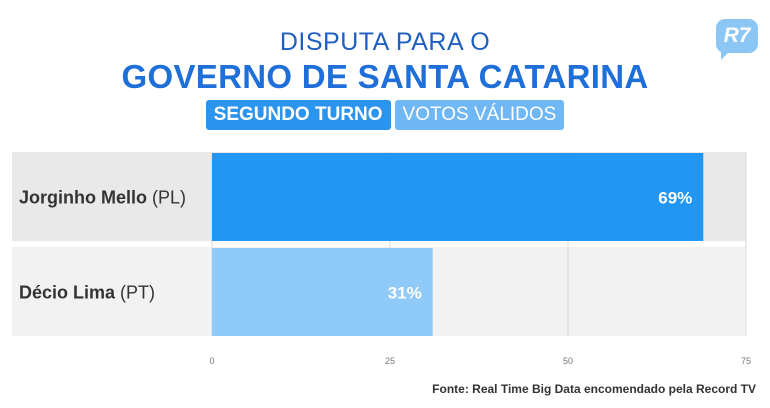 This screenshot has height=408, width=770. I want to click on category-label: Décio Lima (PT), so click(87, 293).